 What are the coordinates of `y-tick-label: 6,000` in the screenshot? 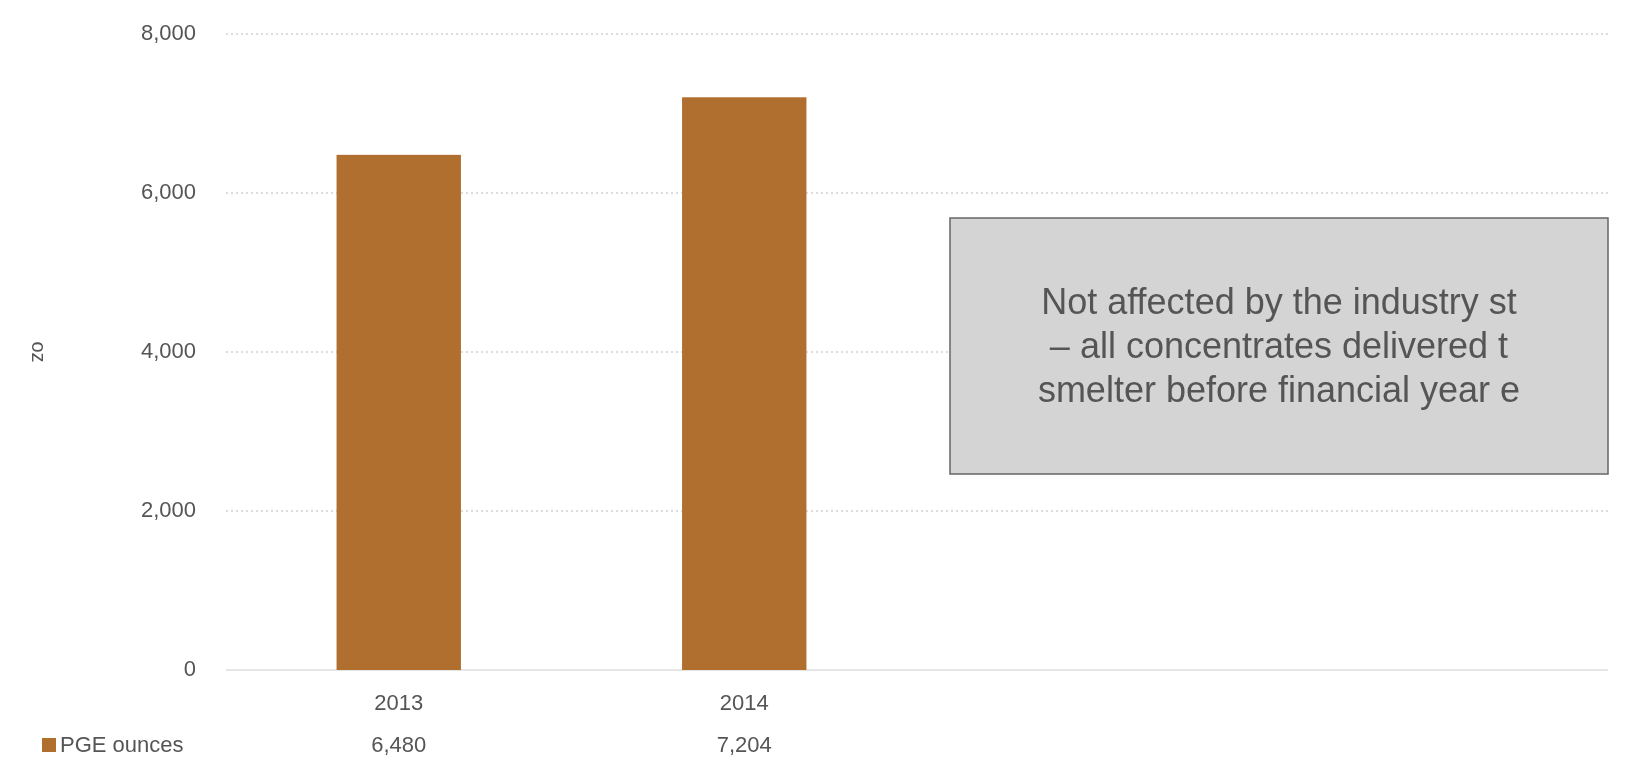 It's located at (168, 191).